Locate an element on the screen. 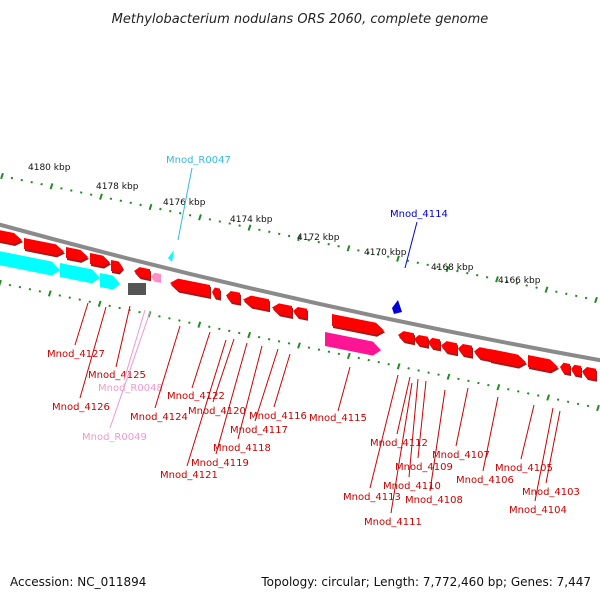 This screenshot has width=600, height=600. scale-label: 4168 kbp is located at coordinates (452, 268).